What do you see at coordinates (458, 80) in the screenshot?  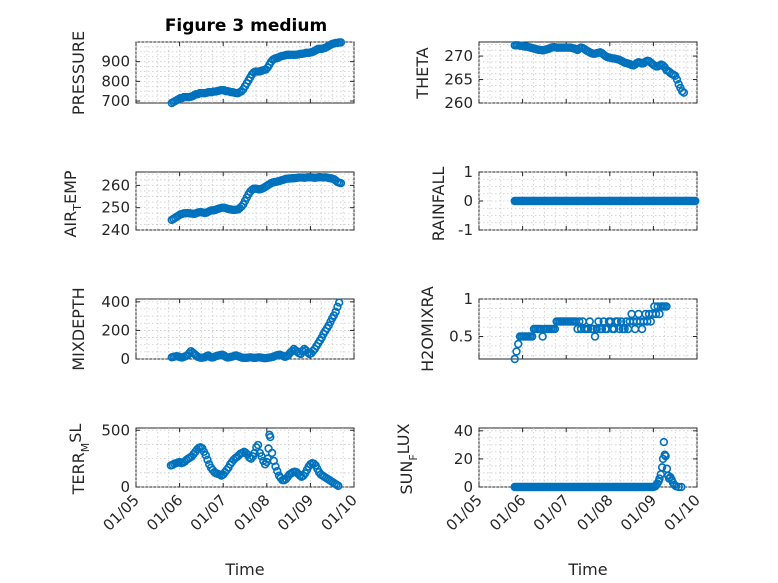 I see `ytick-label: 265` at bounding box center [458, 80].